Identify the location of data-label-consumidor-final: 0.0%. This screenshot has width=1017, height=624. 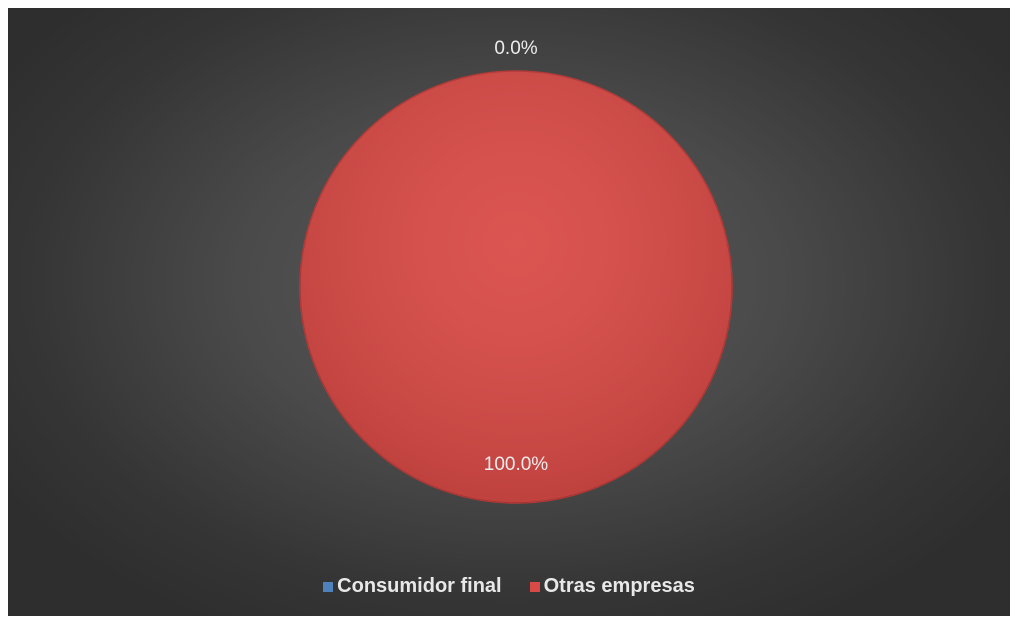
(515, 48).